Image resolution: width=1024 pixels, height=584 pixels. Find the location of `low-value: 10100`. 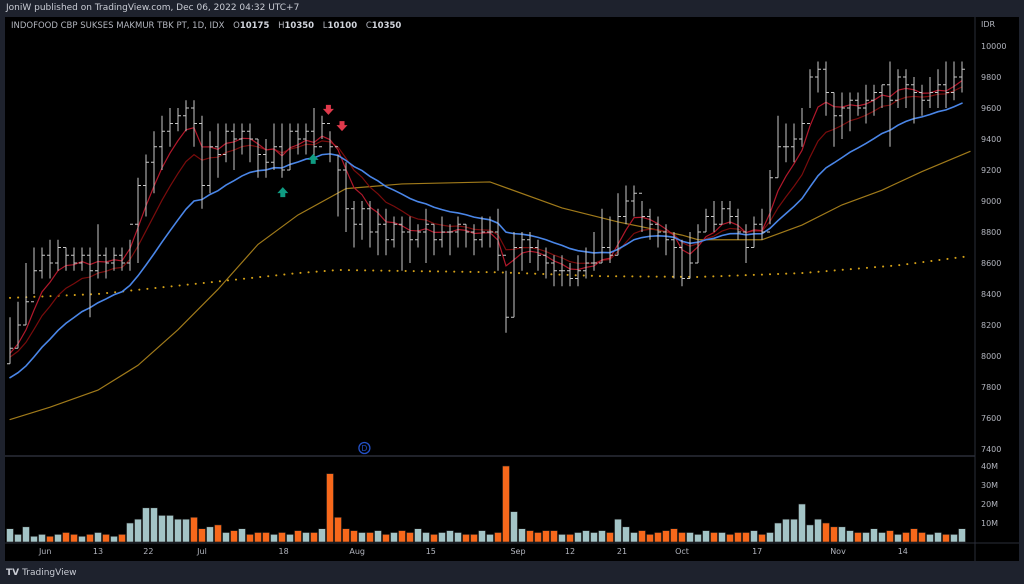

low-value: 10100 is located at coordinates (342, 26).